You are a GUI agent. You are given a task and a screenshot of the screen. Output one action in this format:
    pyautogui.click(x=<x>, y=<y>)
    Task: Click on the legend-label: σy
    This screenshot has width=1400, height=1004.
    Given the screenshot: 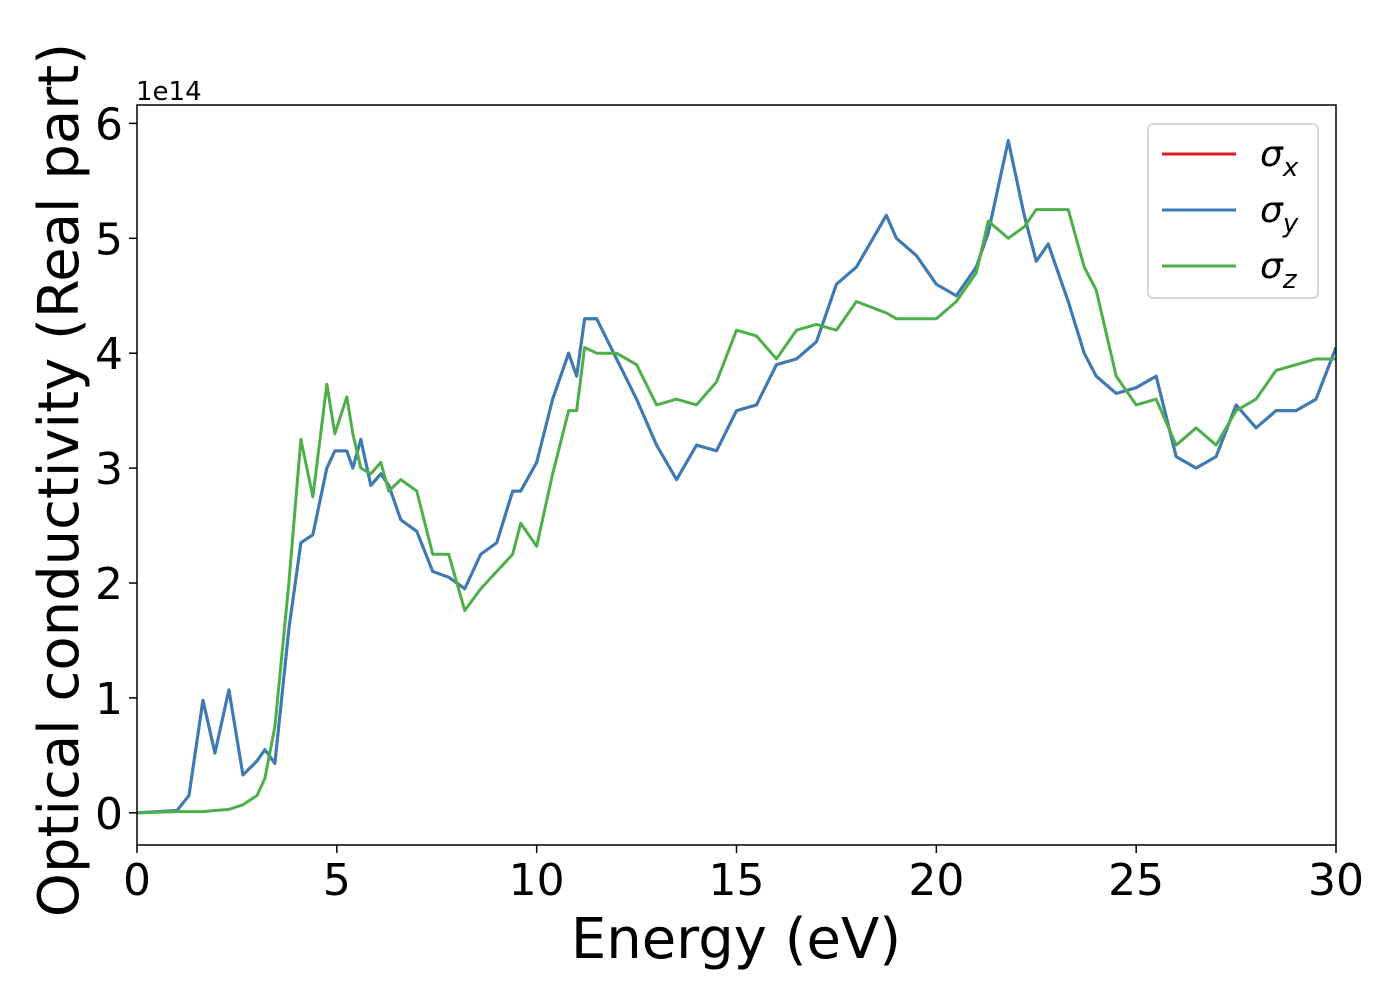 What is the action you would take?
    pyautogui.click(x=1279, y=214)
    